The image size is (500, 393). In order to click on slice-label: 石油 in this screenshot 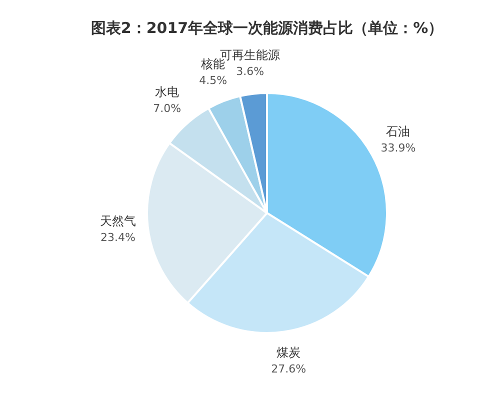, I will do `click(398, 131)`.